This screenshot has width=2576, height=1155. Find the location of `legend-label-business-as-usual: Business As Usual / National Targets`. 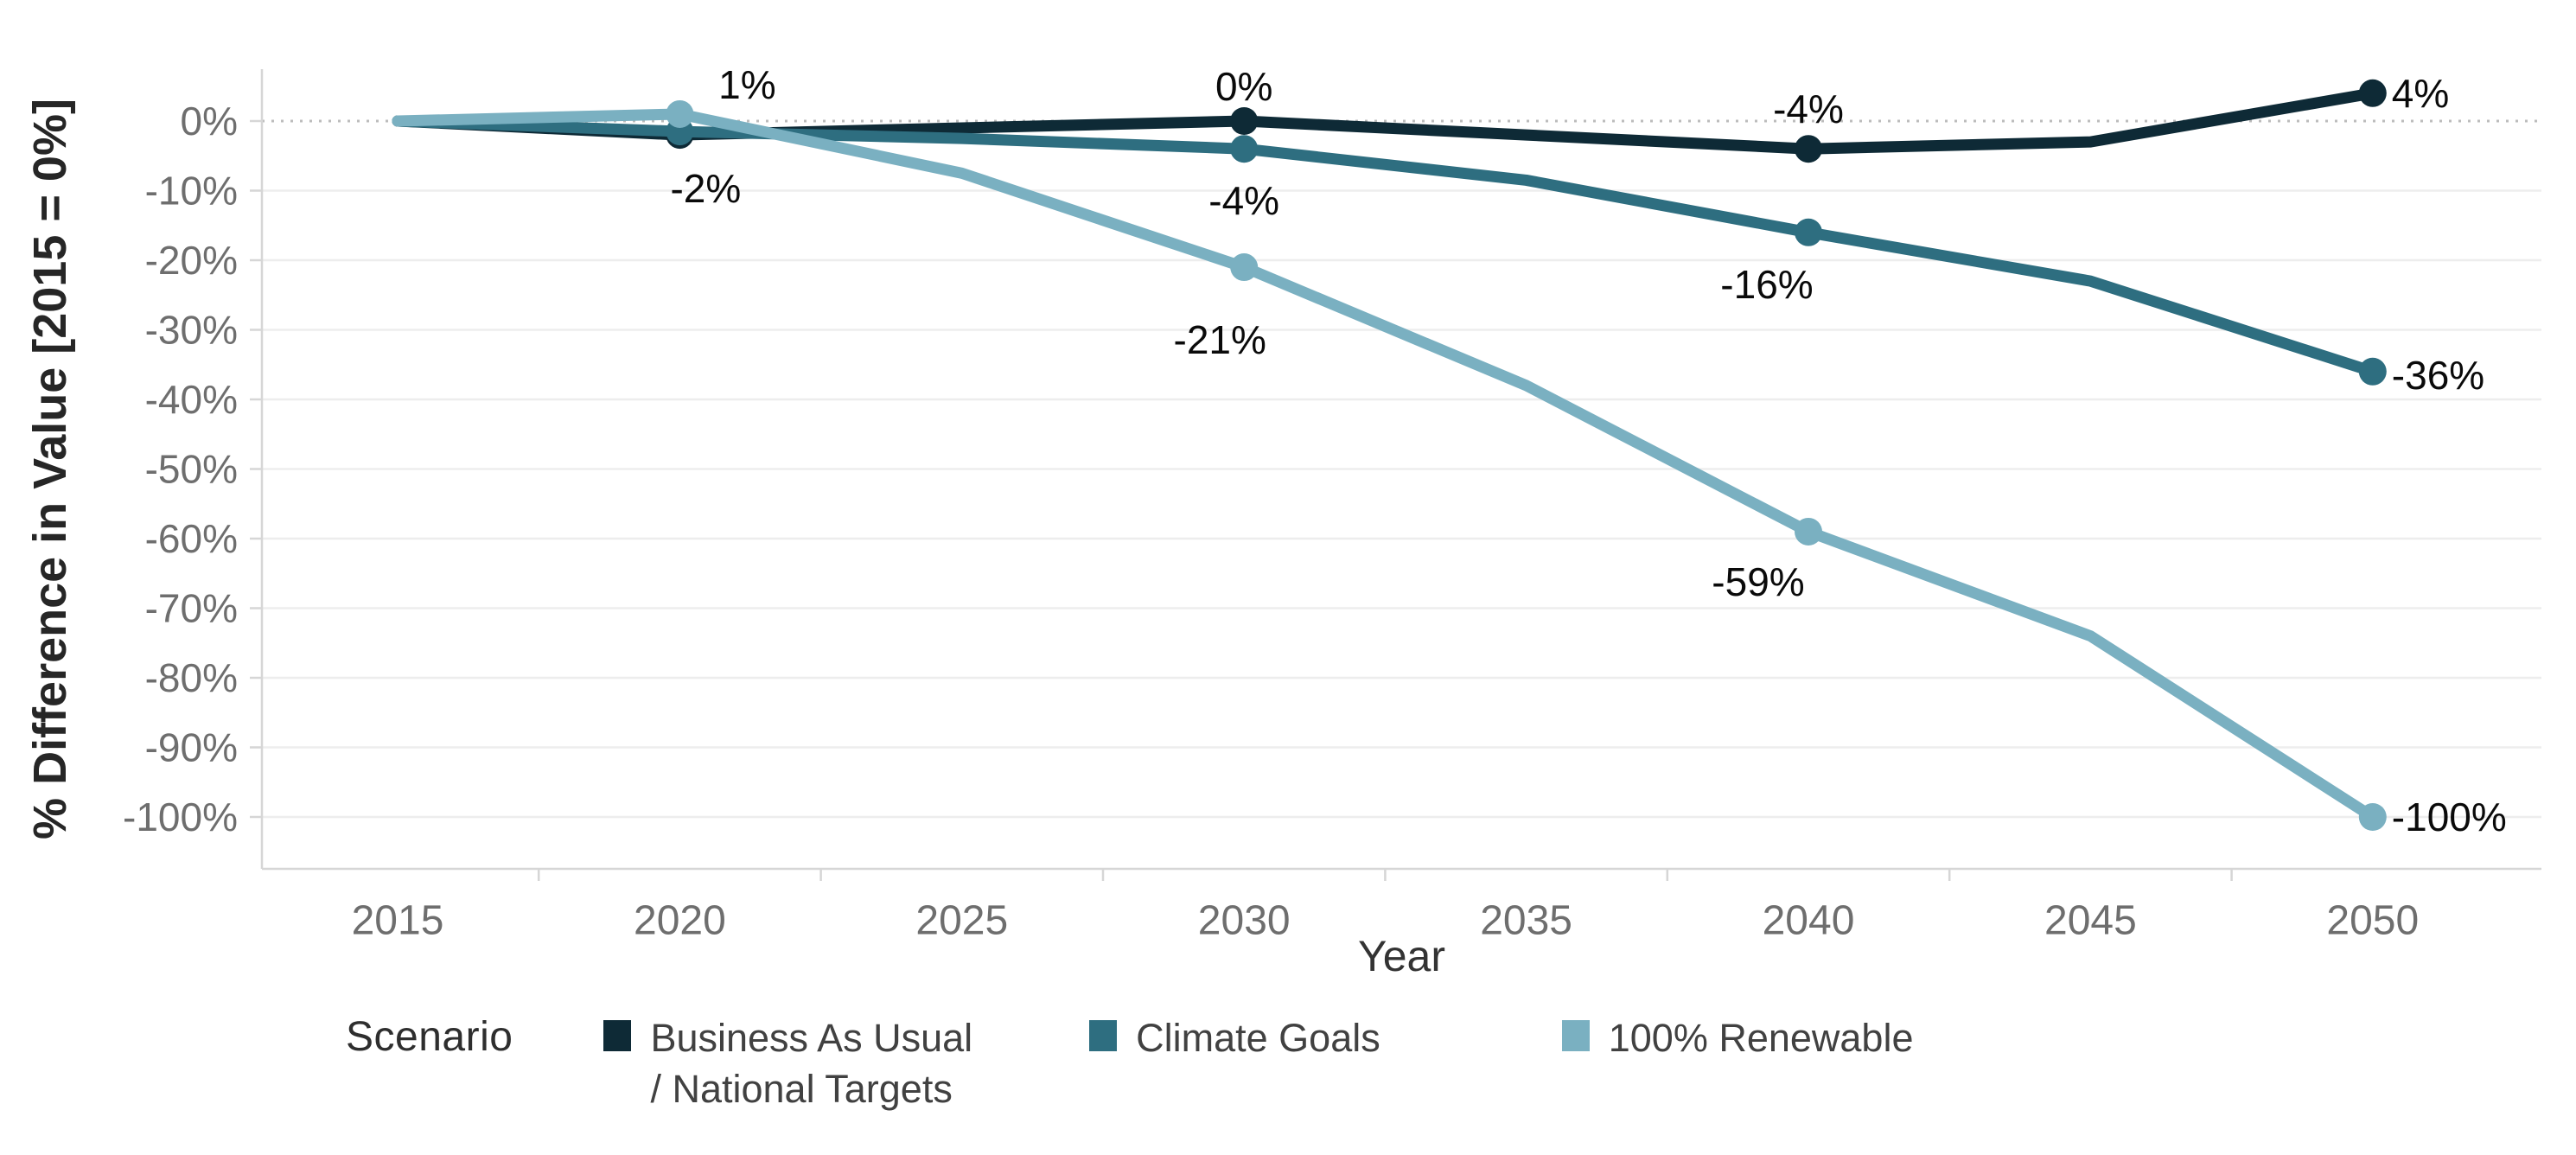

legend-label-business-as-usual: Business As Usual / National Targets is located at coordinates (811, 1064).